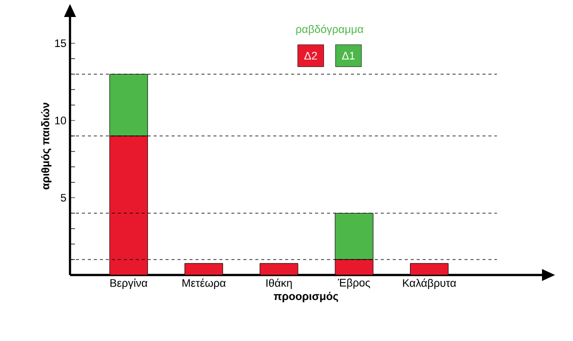 The height and width of the screenshot is (341, 573). What do you see at coordinates (330, 30) in the screenshot?
I see `legend-title: ραβδόγραμμα` at bounding box center [330, 30].